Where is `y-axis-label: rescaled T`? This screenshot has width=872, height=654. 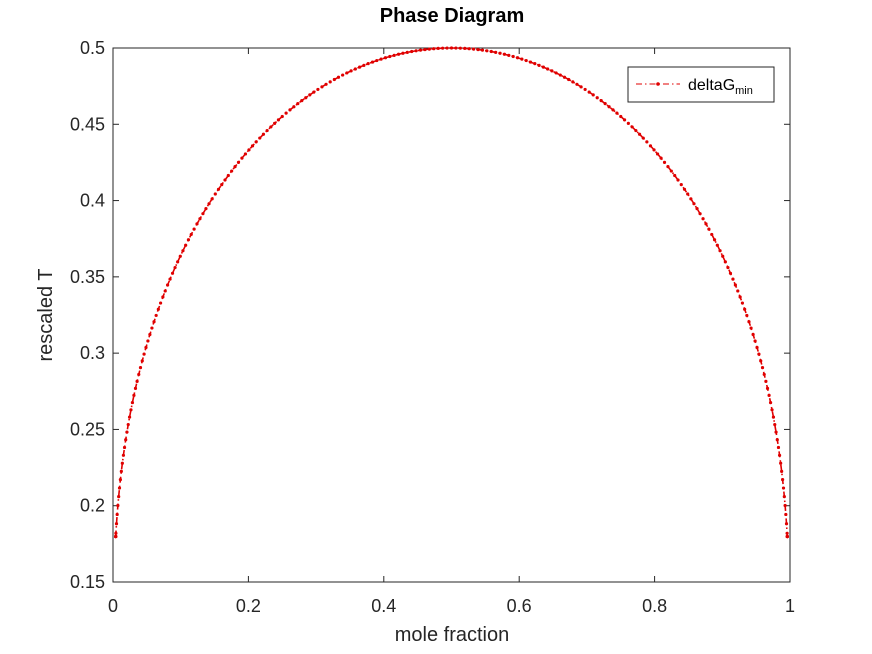 y-axis-label: rescaled T is located at coordinates (46, 314).